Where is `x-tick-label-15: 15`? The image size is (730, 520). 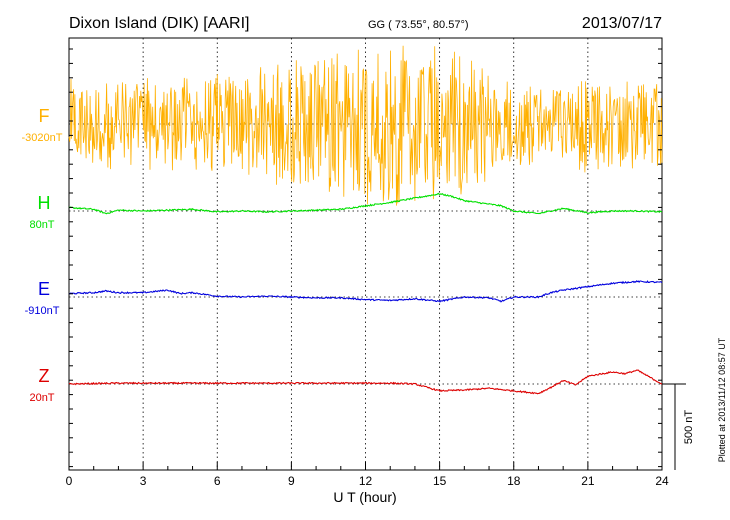
x-tick-label-15: 15 is located at coordinates (440, 481).